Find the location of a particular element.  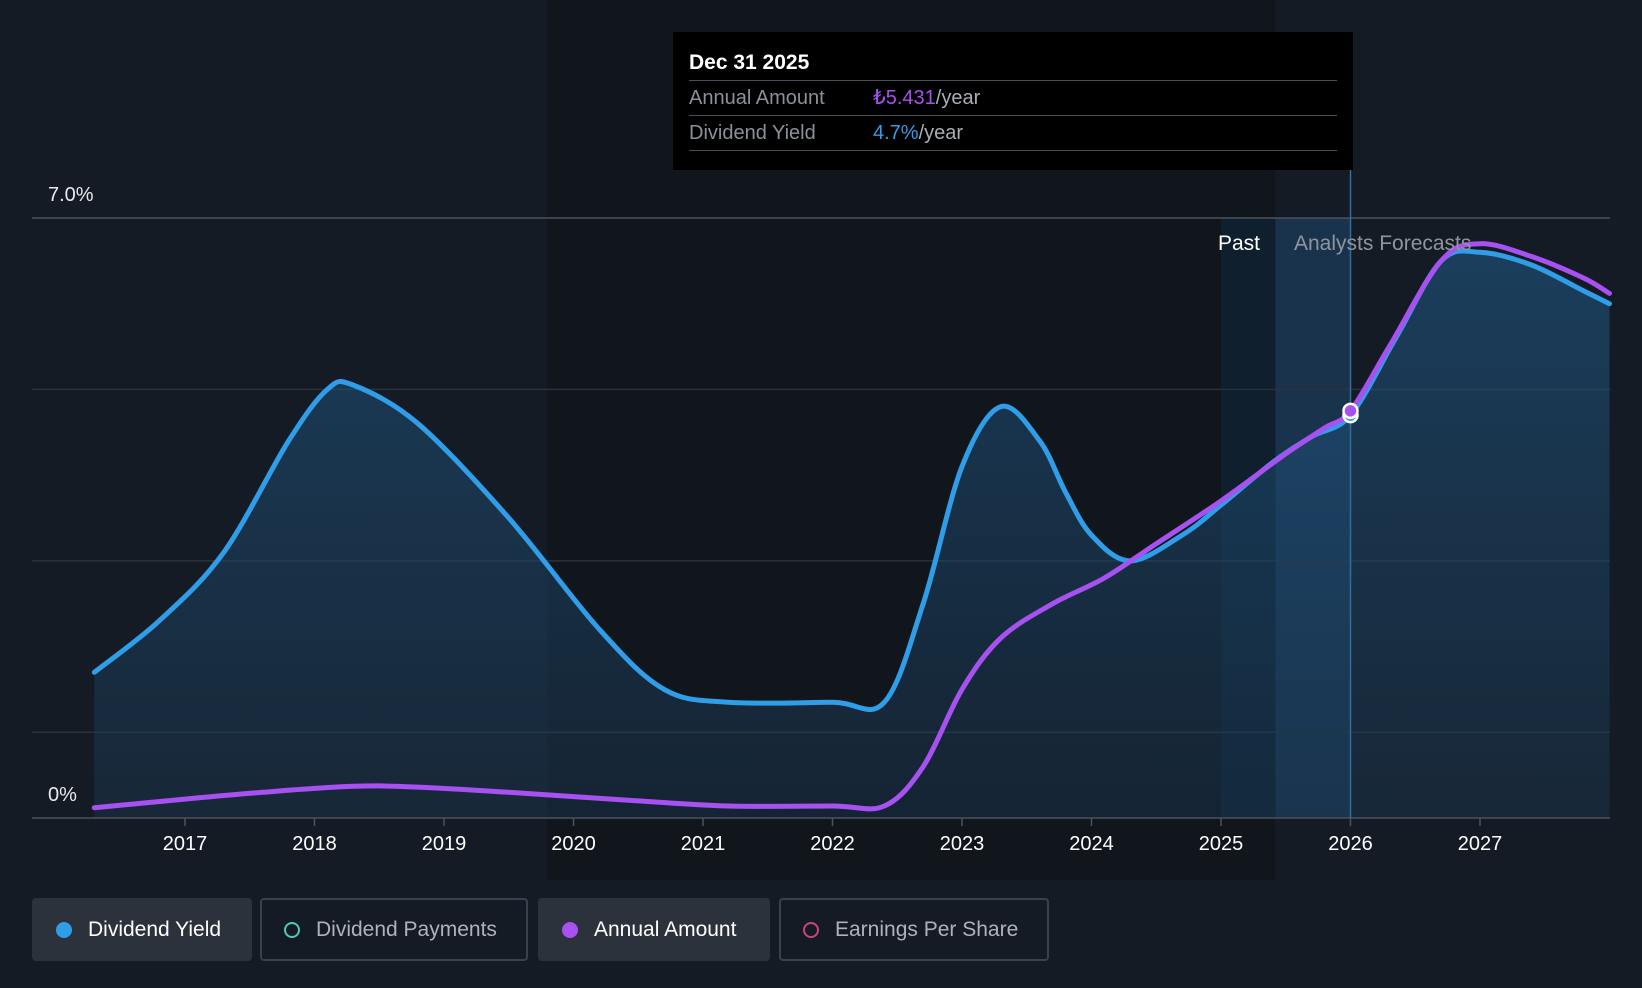

tooltip-date: Dec 31 2025 is located at coordinates (1013, 63).